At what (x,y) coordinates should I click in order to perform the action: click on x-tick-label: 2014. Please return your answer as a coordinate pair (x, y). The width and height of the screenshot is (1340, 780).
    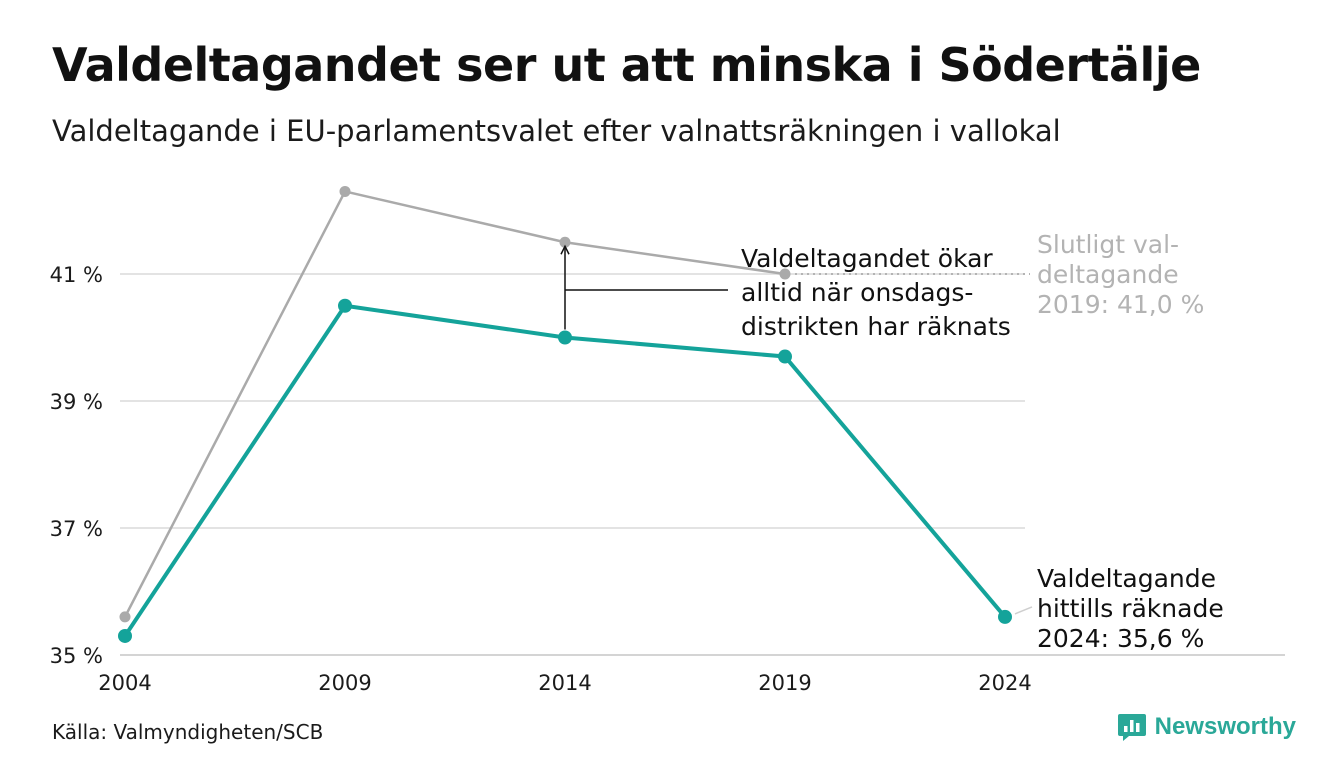
    Looking at the image, I should click on (564, 683).